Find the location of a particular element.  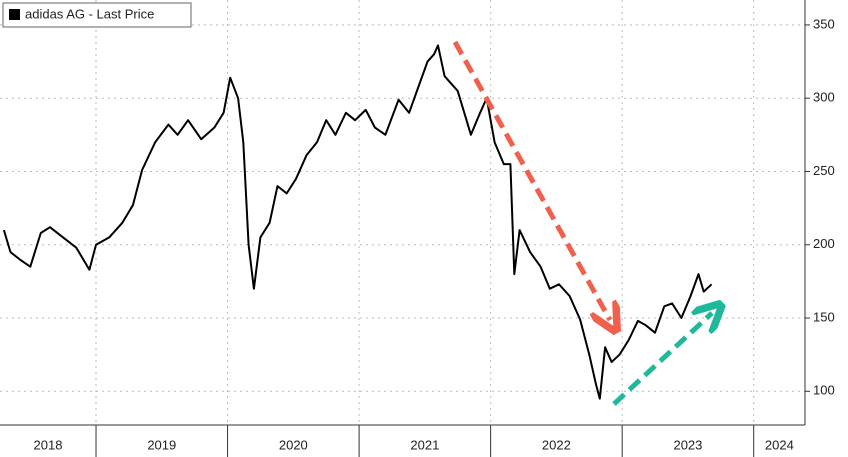

y-tick-label: 100 is located at coordinates (824, 390).